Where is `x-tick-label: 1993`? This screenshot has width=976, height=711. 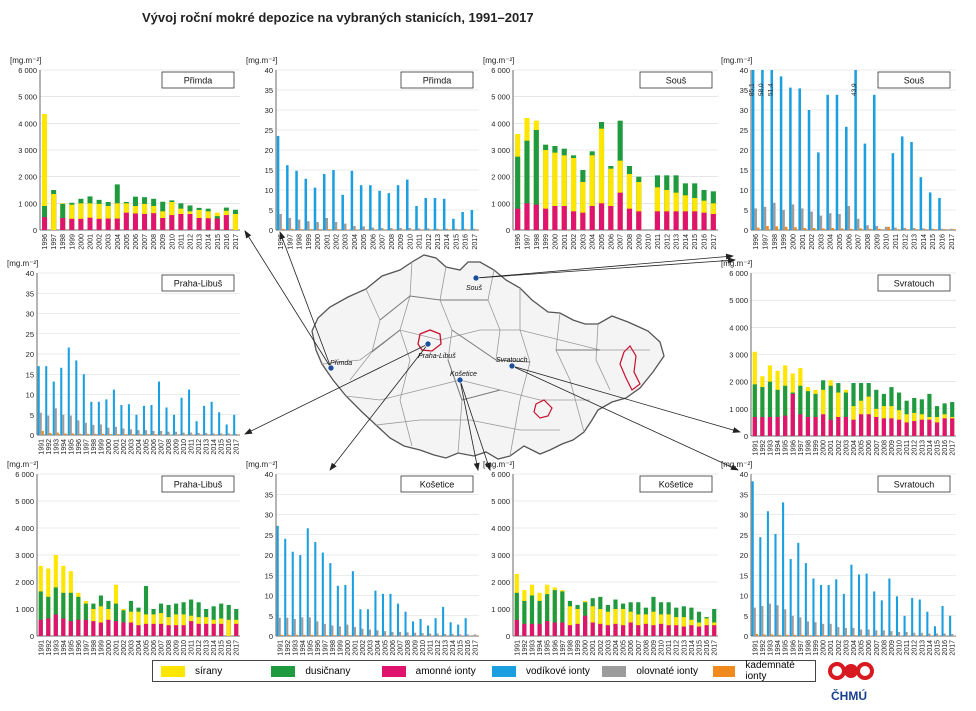
x-tick-label: 1993 is located at coordinates (532, 648).